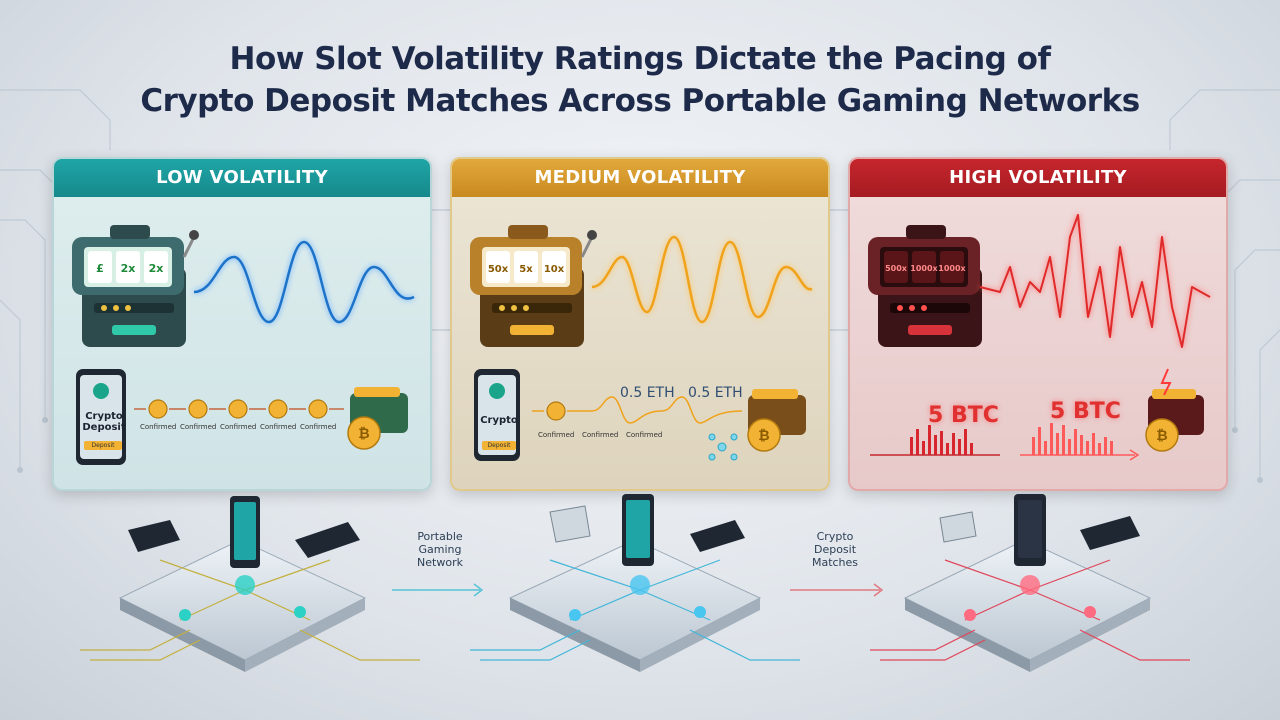  Describe the element at coordinates (702, 279) in the screenshot. I see `medium-volatility-wave` at that location.